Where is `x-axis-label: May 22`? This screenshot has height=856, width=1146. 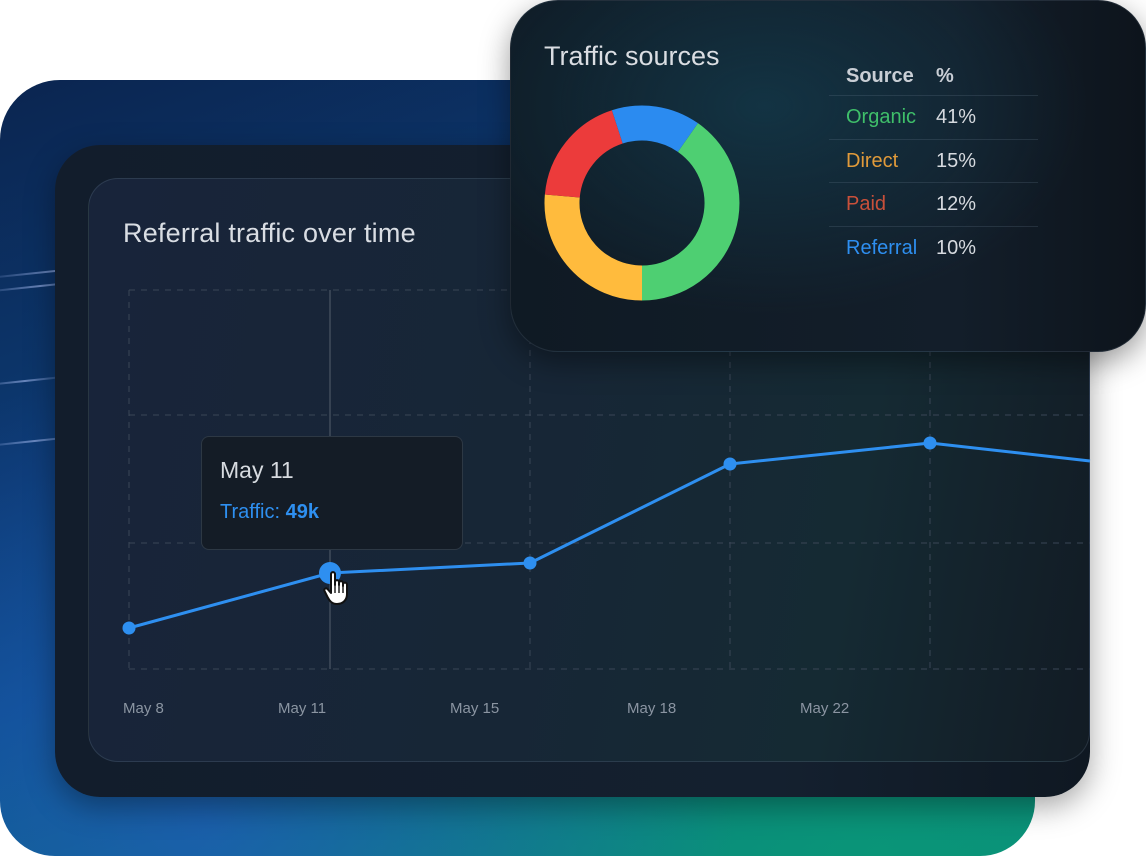
x-axis-label: May 22 is located at coordinates (825, 708).